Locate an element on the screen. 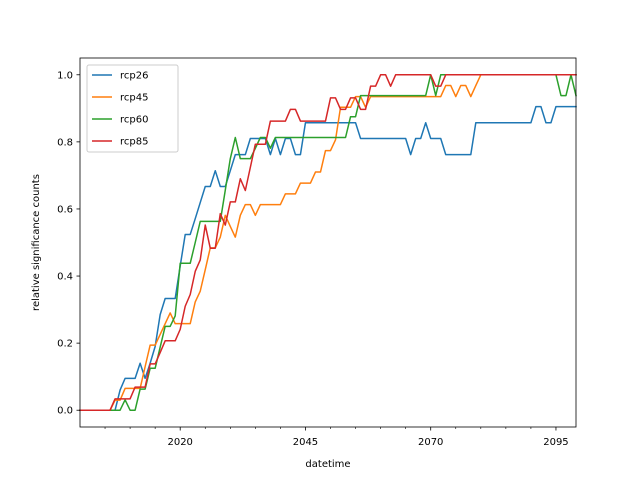 The height and width of the screenshot is (480, 640). legend-items: rcp26 rcp45 rcp60 rcp85 is located at coordinates (120, 109).